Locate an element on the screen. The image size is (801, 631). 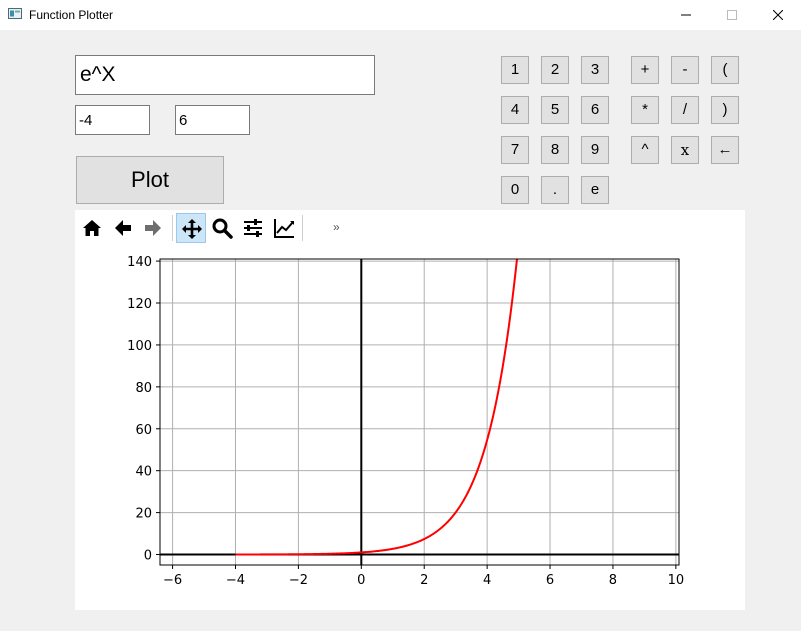
key-backspace: ← is located at coordinates (725, 150).